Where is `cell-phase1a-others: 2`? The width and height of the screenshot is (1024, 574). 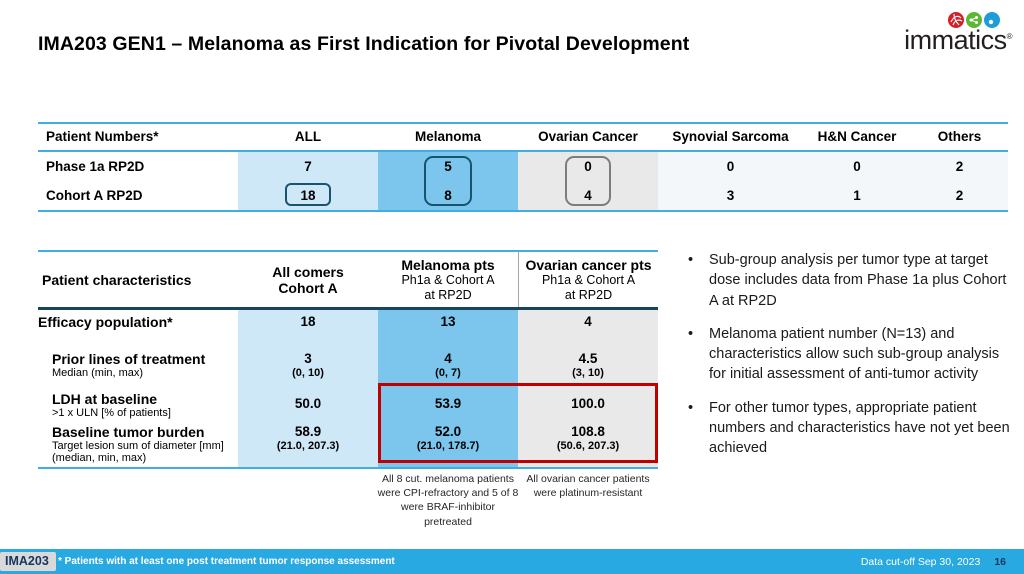
cell-phase1a-others: 2 is located at coordinates (959, 166).